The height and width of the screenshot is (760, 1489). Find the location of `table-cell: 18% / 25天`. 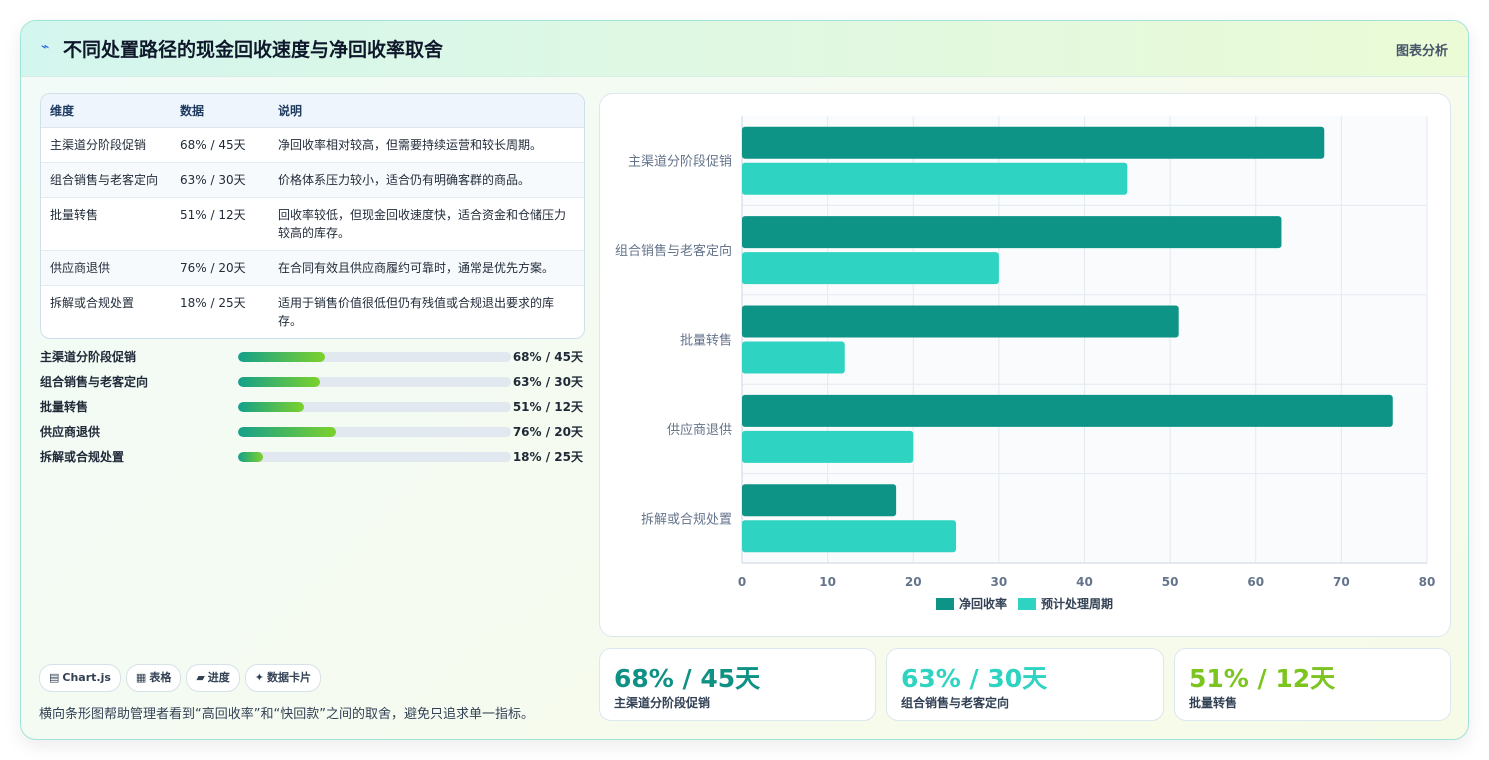

table-cell: 18% / 25天 is located at coordinates (213, 303).